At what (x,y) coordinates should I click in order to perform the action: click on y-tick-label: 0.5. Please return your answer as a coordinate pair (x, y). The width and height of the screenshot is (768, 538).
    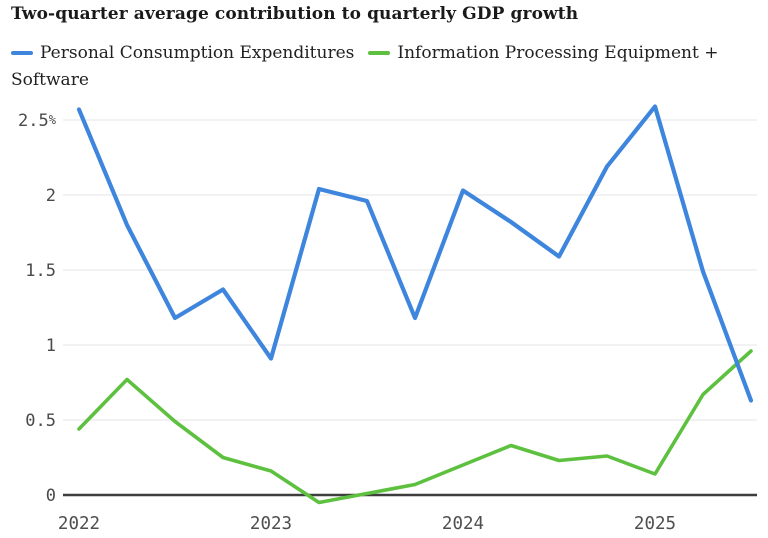
    Looking at the image, I should click on (40, 421).